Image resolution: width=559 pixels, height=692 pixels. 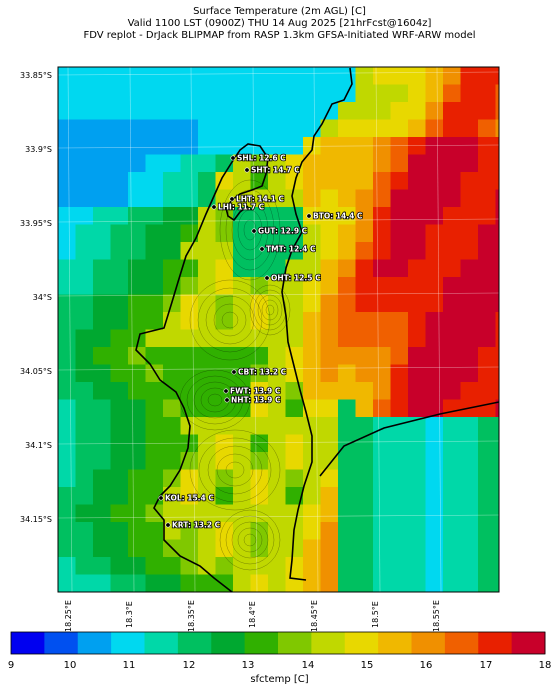 What do you see at coordinates (189, 665) in the screenshot?
I see `colorbar-tick-label: 12` at bounding box center [189, 665].